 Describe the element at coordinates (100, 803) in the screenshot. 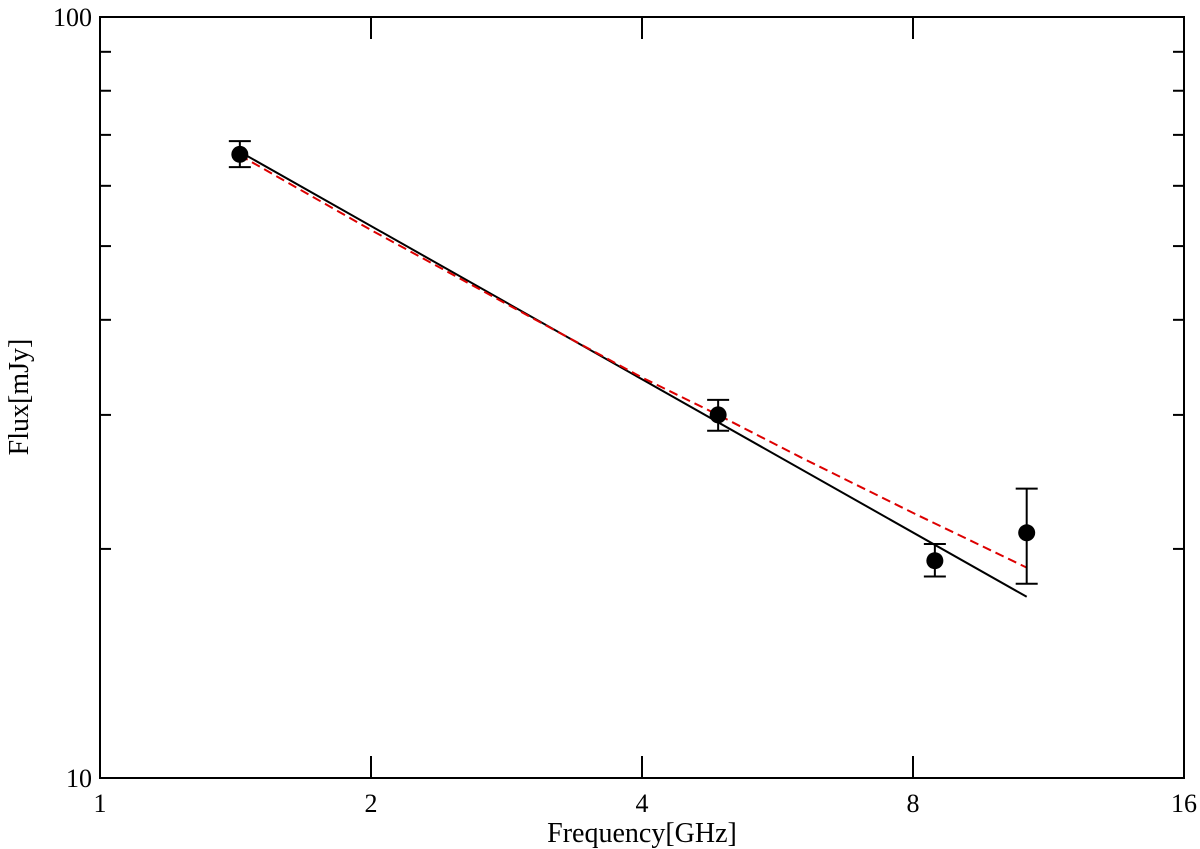

I see `x-tick-label: 1` at that location.